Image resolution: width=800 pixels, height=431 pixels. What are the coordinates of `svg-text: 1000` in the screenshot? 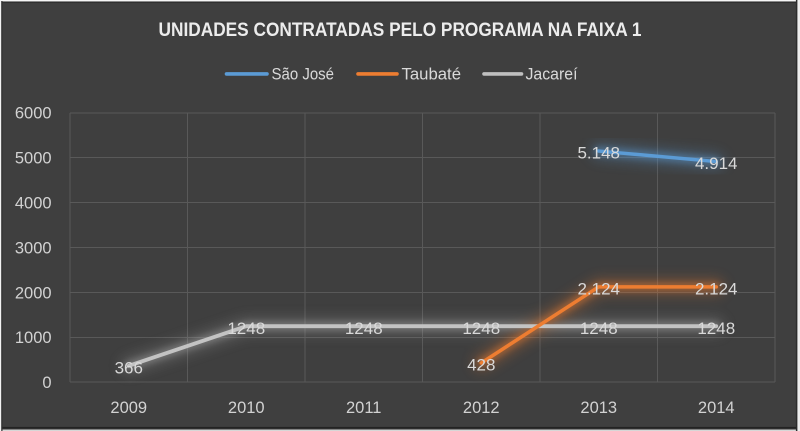 It's located at (33, 338).